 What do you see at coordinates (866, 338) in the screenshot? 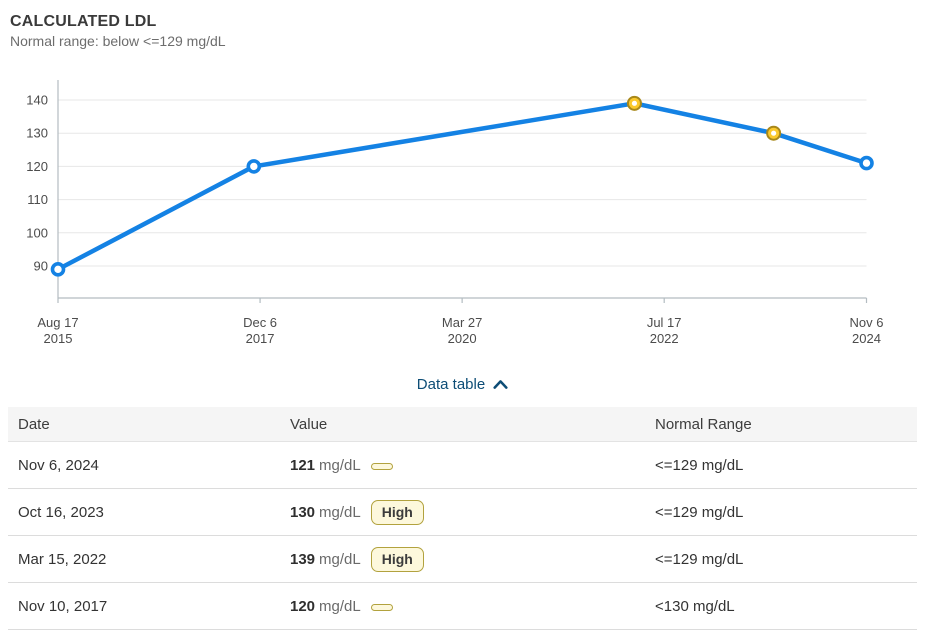
I see `x-axis-tick-label: 2024` at bounding box center [866, 338].